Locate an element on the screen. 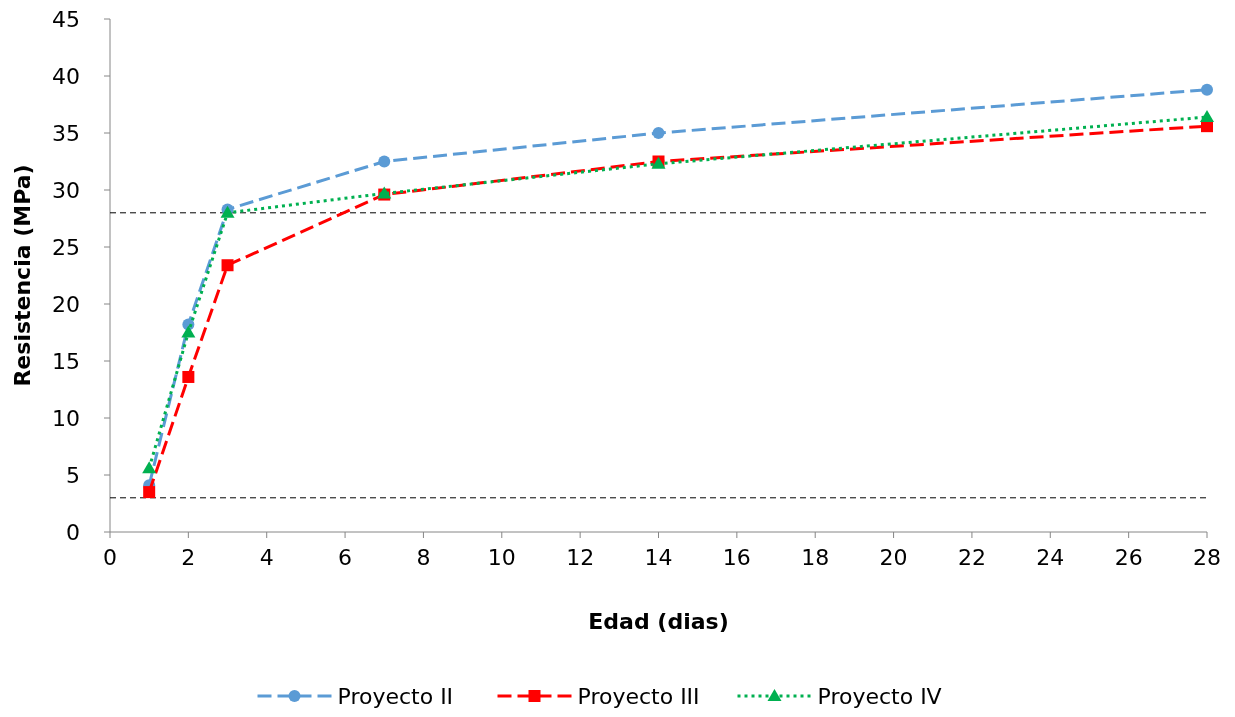  x-tick-label: 20 is located at coordinates (893, 557).